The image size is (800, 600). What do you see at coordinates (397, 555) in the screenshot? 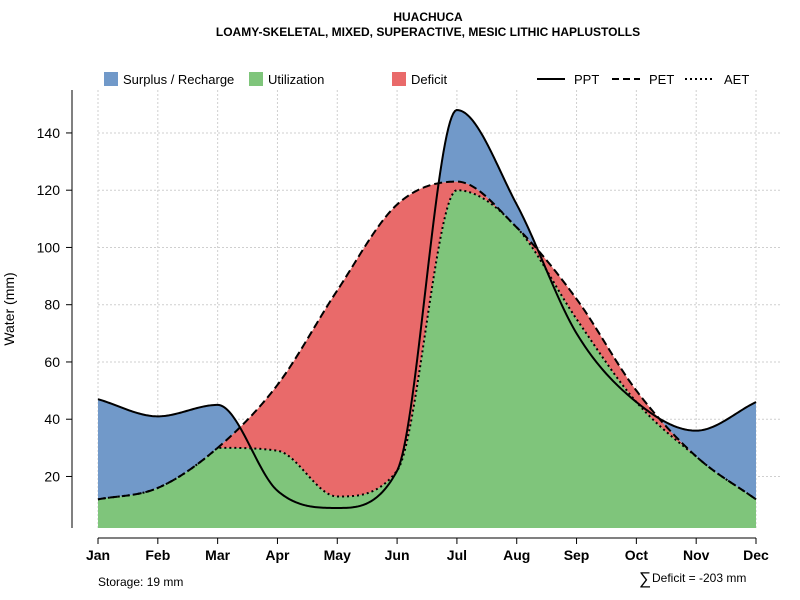
I see `x-tick-label-jun: Jun` at bounding box center [397, 555].